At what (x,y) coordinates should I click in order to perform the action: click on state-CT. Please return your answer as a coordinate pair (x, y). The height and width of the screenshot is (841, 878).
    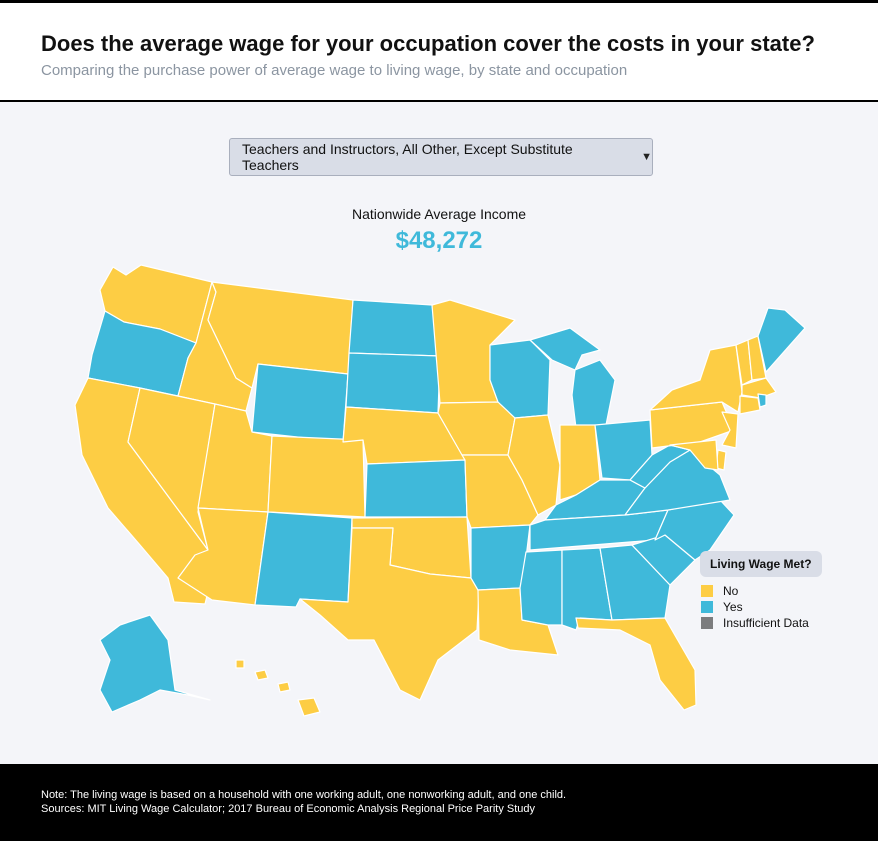
    Looking at the image, I should click on (750, 405).